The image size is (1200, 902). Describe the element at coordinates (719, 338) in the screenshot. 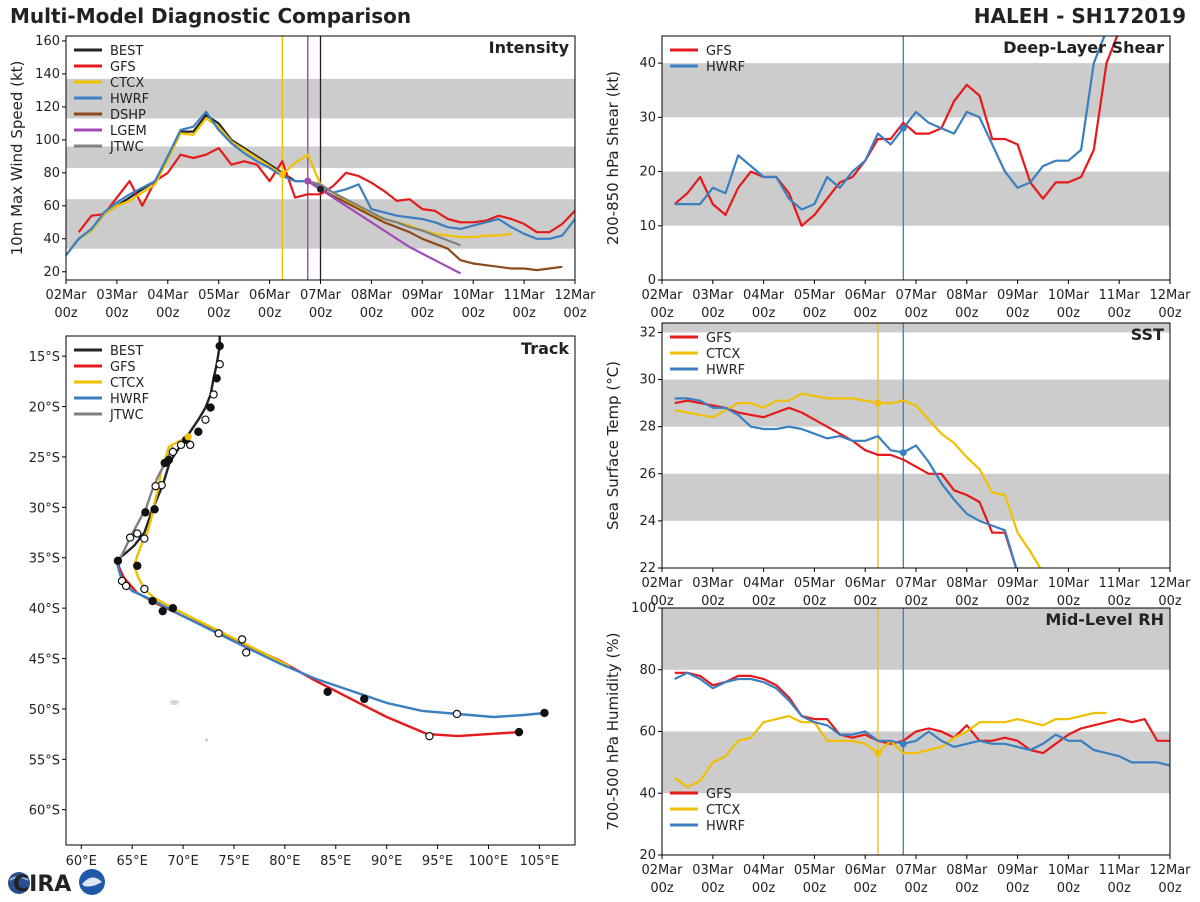

I see `sst-legend-label-gfs: GFS` at that location.